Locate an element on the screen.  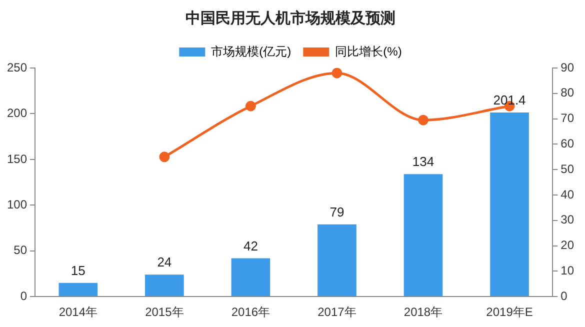
y2-tick-label: 20 is located at coordinates (567, 245).